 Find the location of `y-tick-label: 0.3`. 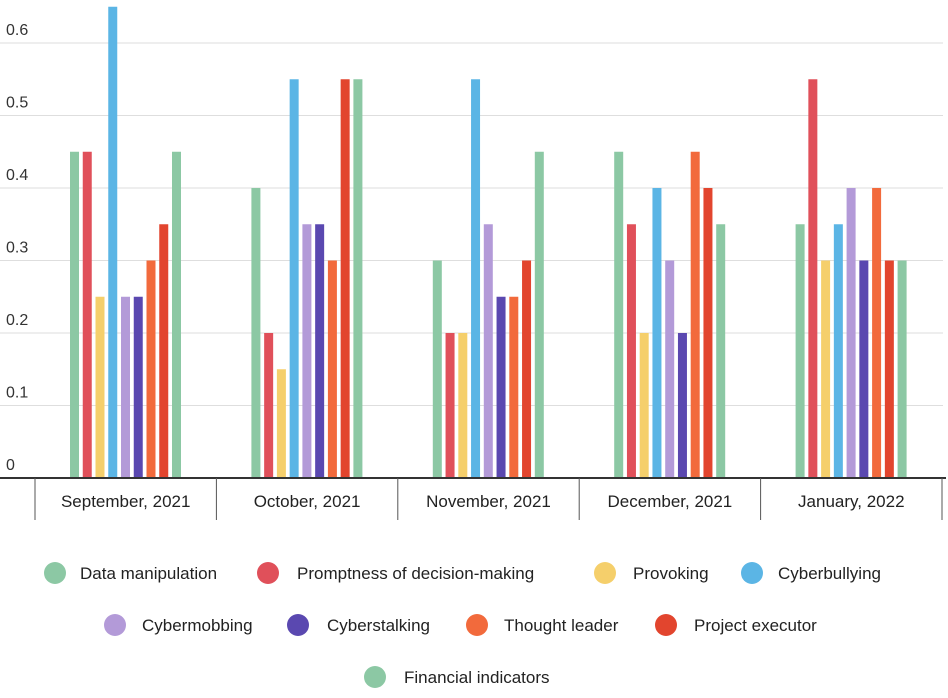

y-tick-label: 0.3 is located at coordinates (17, 248).